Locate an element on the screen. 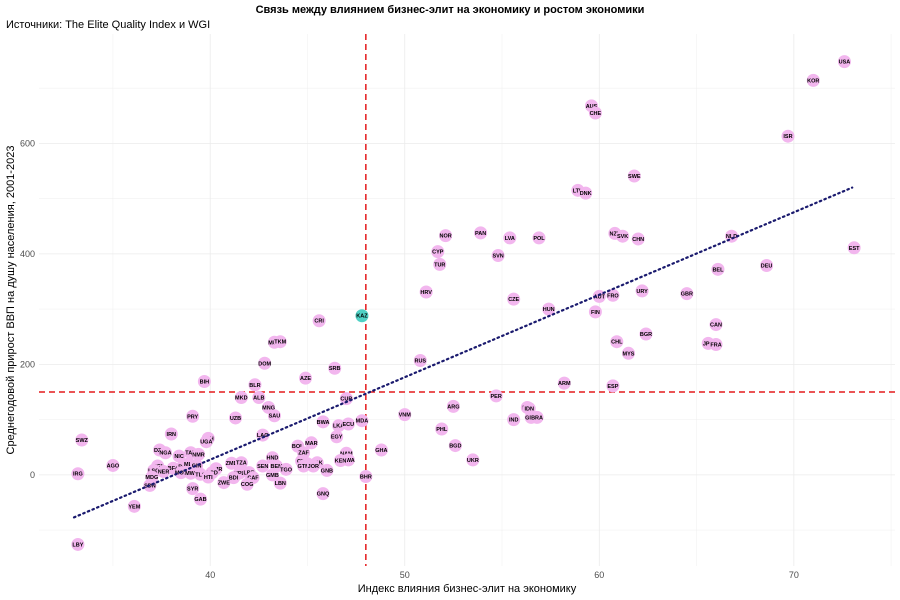 The width and height of the screenshot is (900, 600). point-label: AZE is located at coordinates (305, 379).